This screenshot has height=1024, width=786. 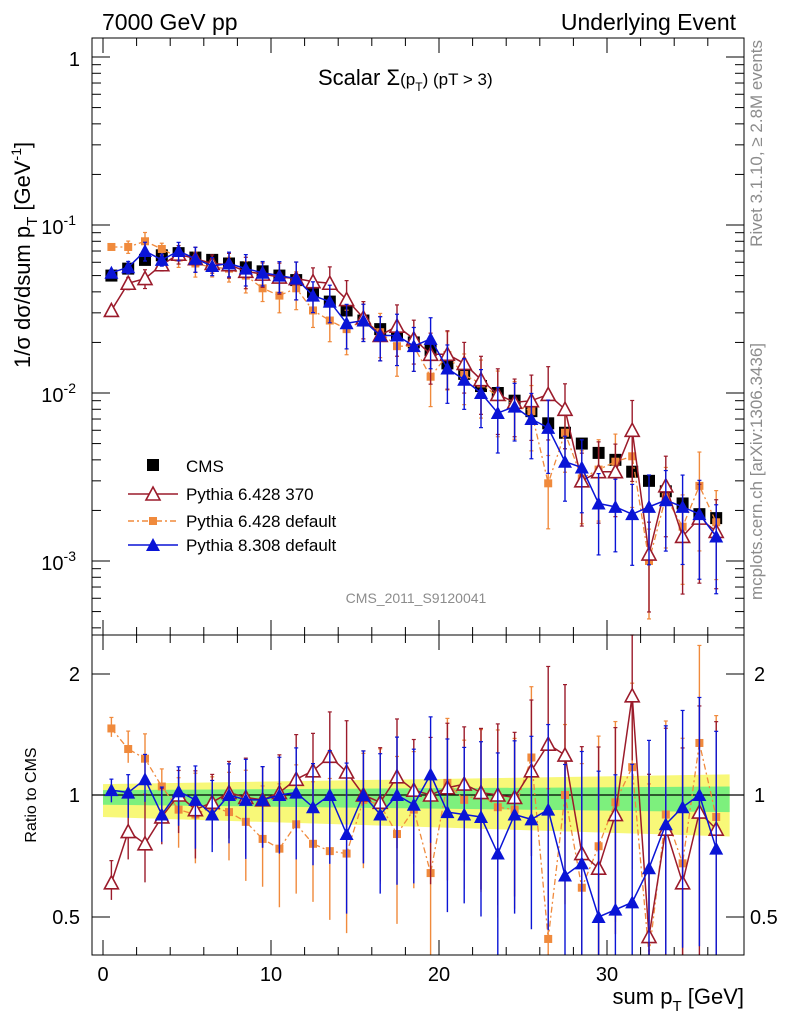 What do you see at coordinates (153, 465) in the screenshot?
I see `legend-marker-cms` at bounding box center [153, 465].